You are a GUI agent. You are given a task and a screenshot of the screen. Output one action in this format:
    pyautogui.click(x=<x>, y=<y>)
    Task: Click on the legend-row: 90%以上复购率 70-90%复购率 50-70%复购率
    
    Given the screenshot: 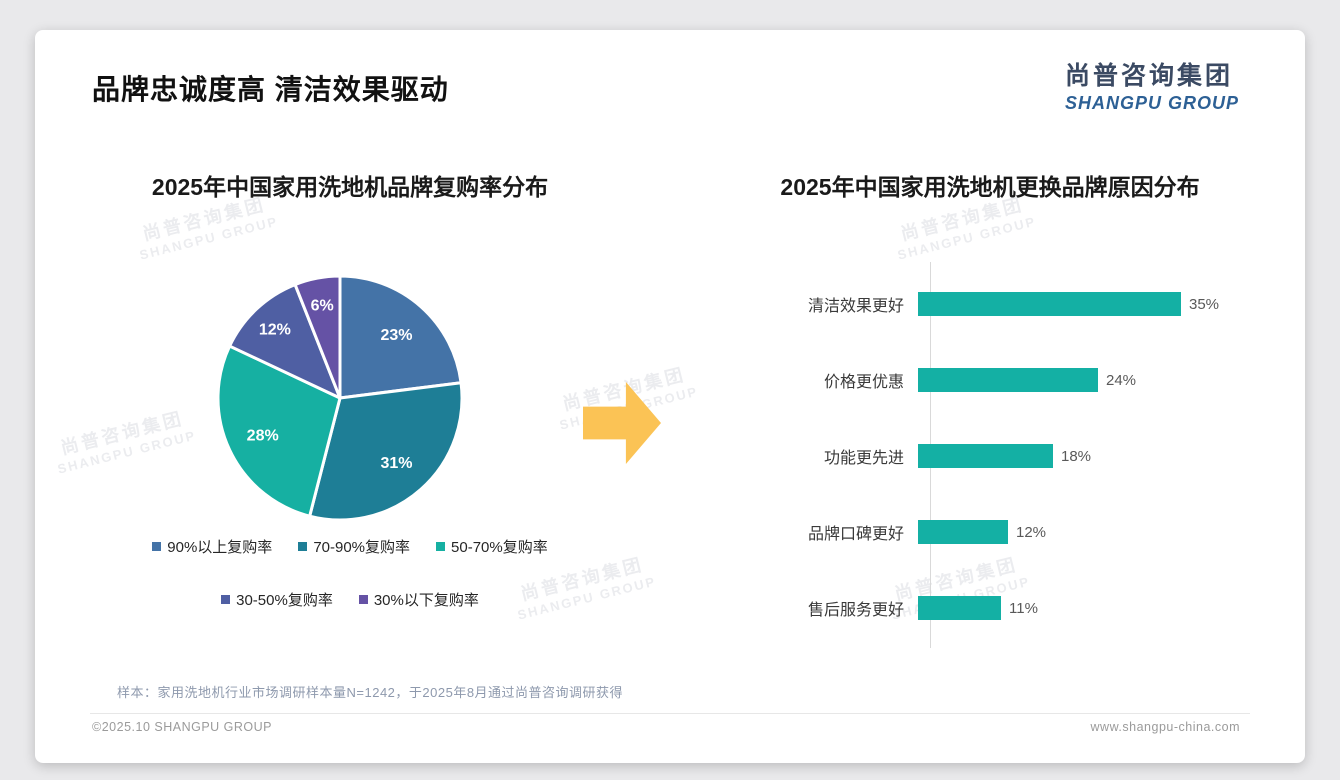 What is the action you would take?
    pyautogui.click(x=350, y=546)
    